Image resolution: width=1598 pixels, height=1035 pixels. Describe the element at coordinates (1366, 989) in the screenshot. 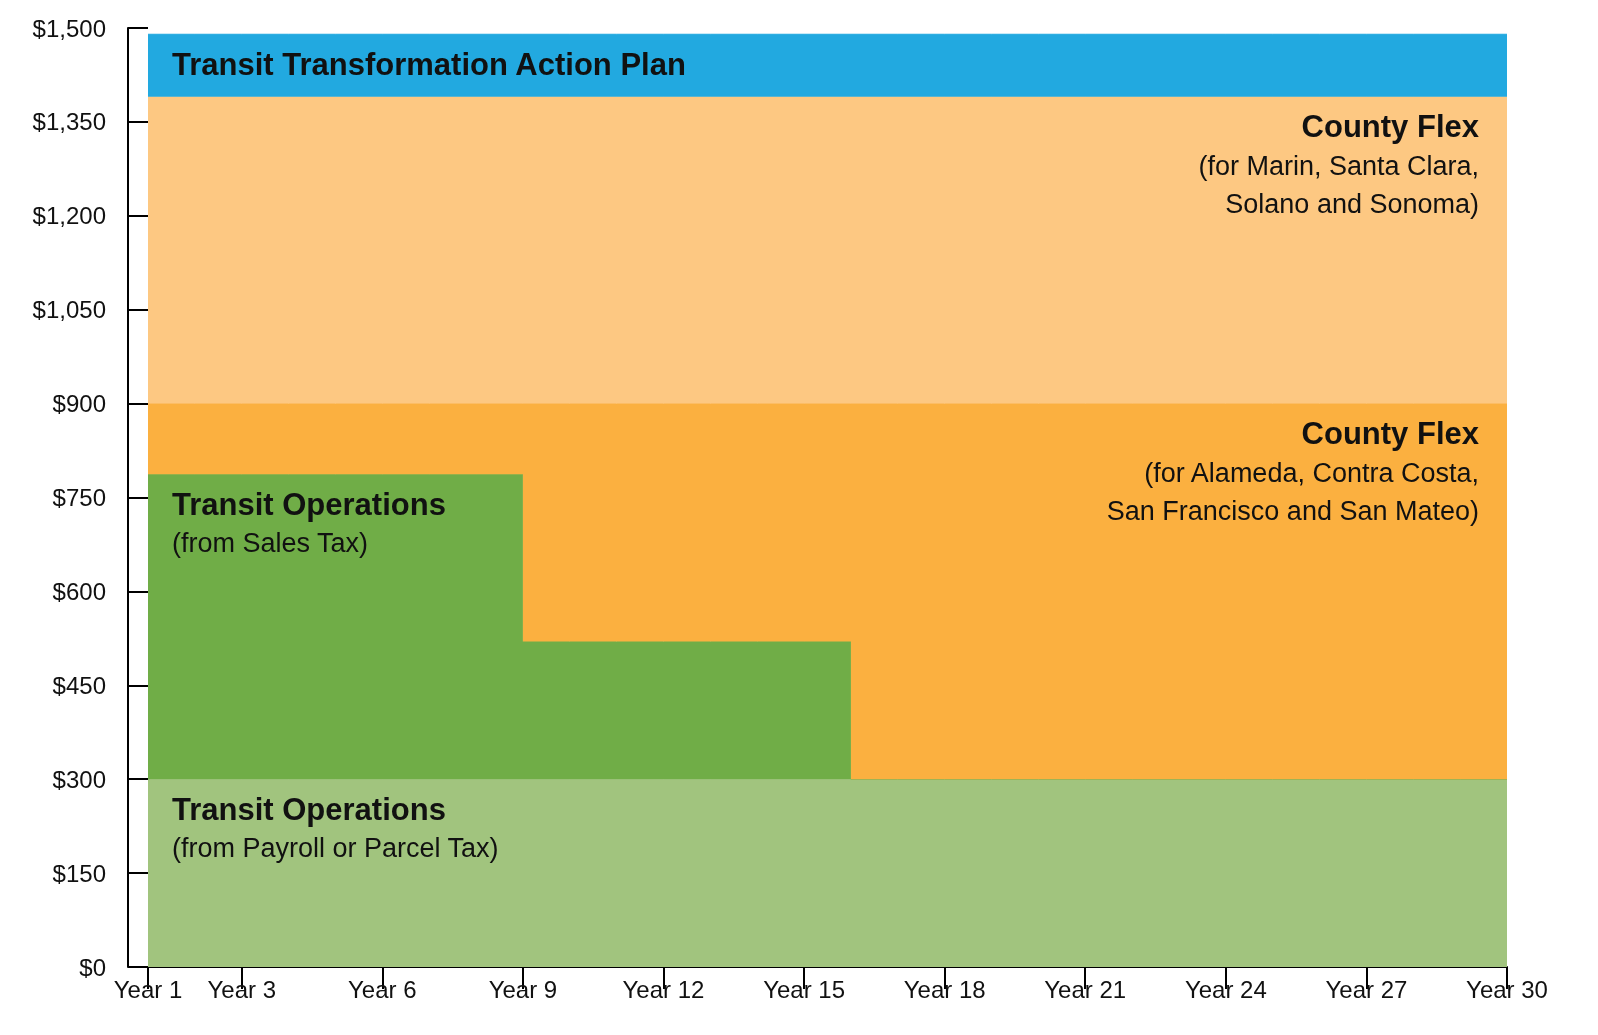

I see `x-tick-label: Year 27` at that location.